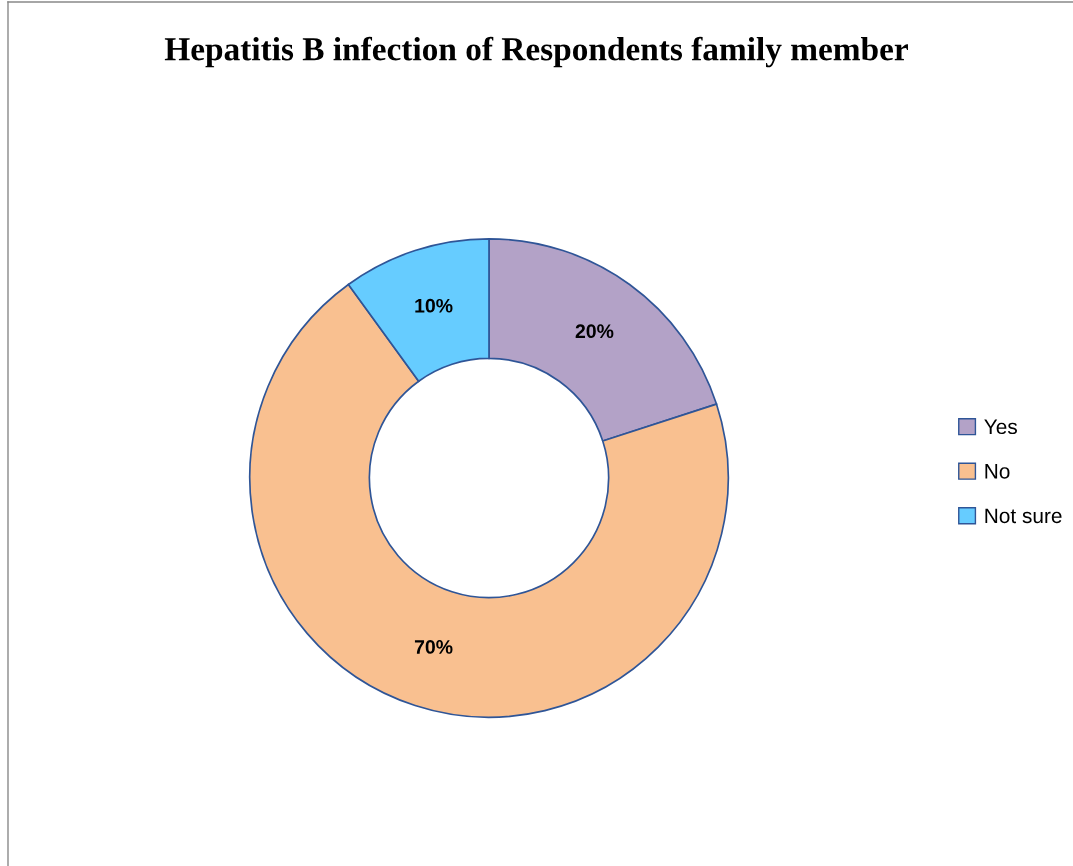  What do you see at coordinates (433, 647) in the screenshot?
I see `data-label: 70%` at bounding box center [433, 647].